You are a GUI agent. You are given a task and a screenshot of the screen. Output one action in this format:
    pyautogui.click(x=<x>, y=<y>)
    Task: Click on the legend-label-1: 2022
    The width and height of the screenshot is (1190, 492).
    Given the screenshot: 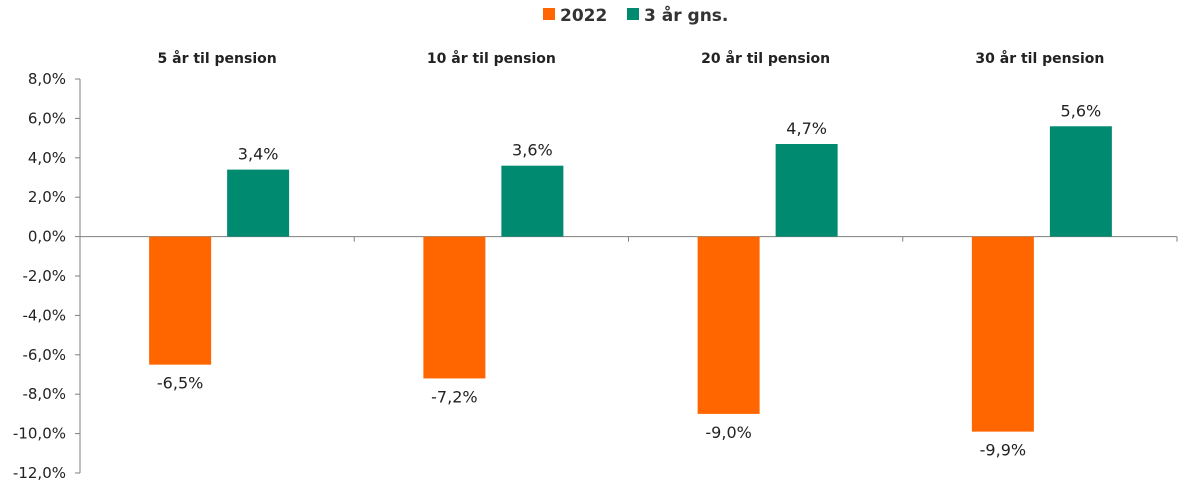 What is the action you would take?
    pyautogui.click(x=583, y=16)
    